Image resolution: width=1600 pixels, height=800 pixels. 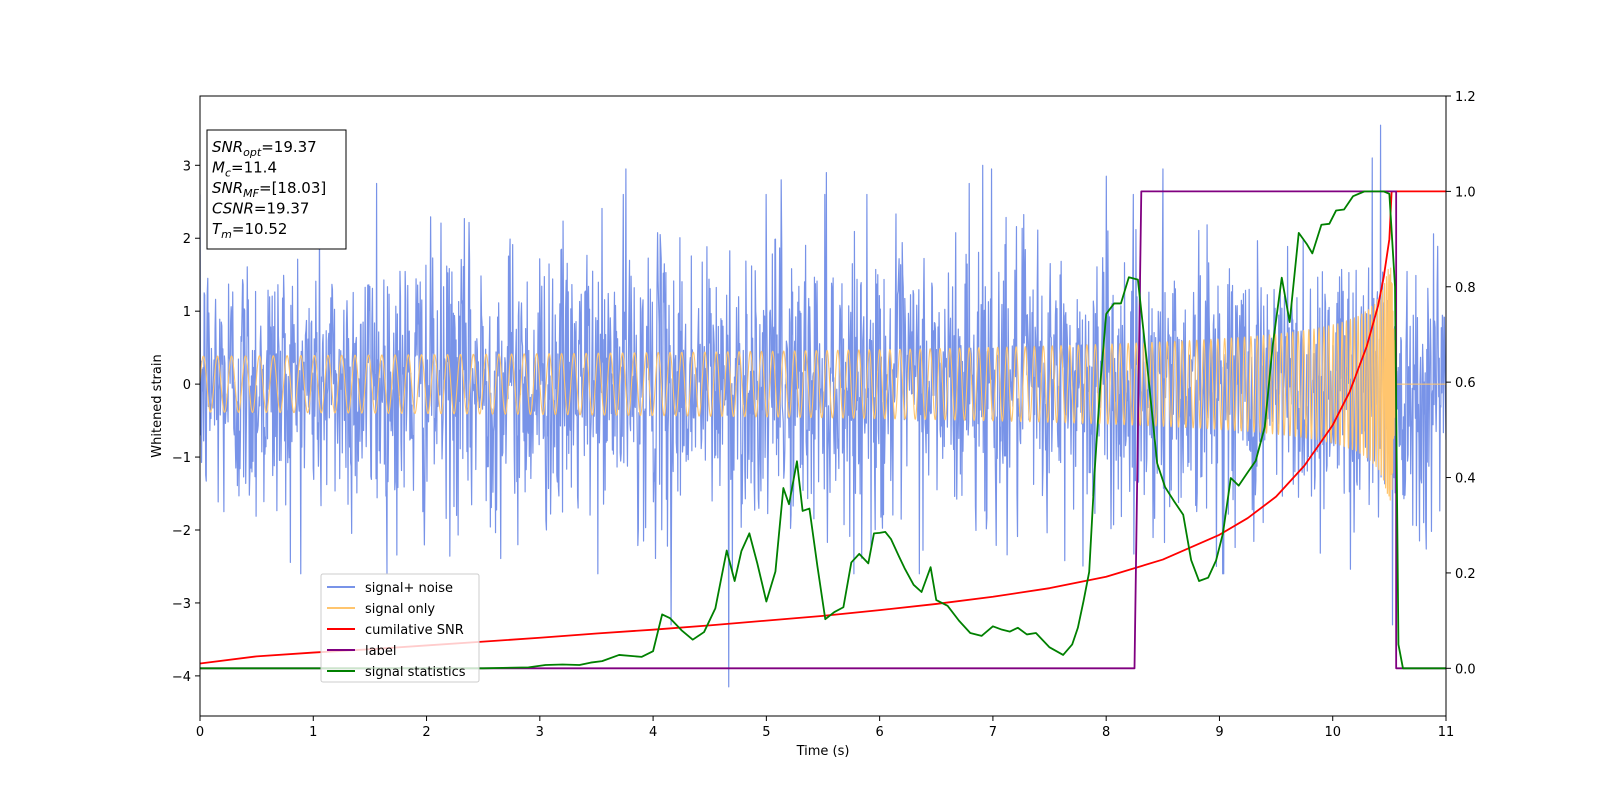 I want to click on y-right-tick-label: 1.0, so click(x=1465, y=192).